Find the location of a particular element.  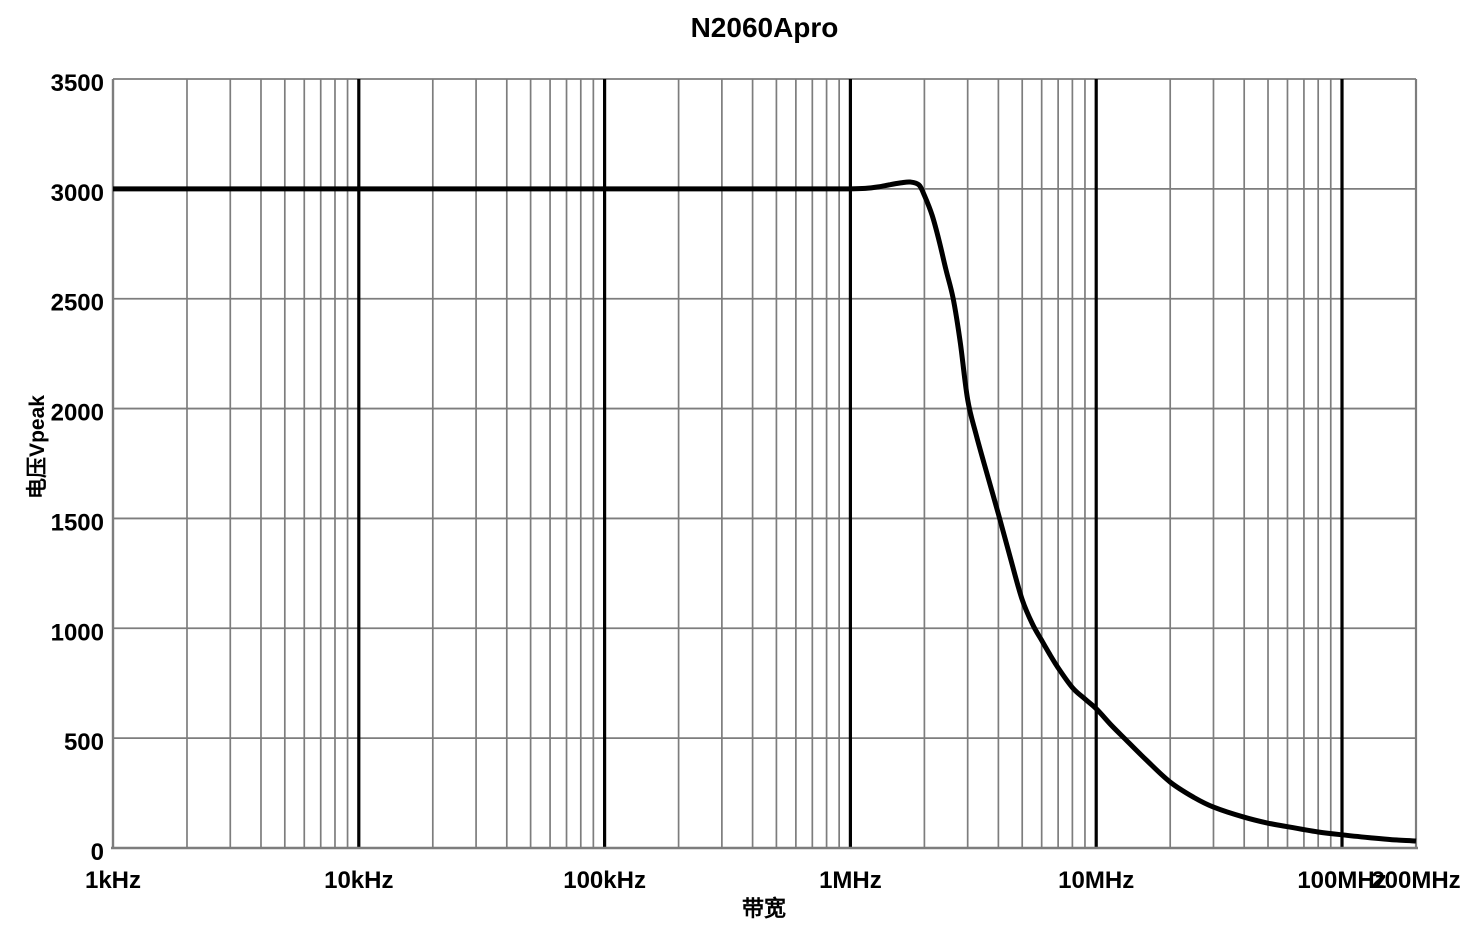

y-tick-label: 0 is located at coordinates (97, 852).